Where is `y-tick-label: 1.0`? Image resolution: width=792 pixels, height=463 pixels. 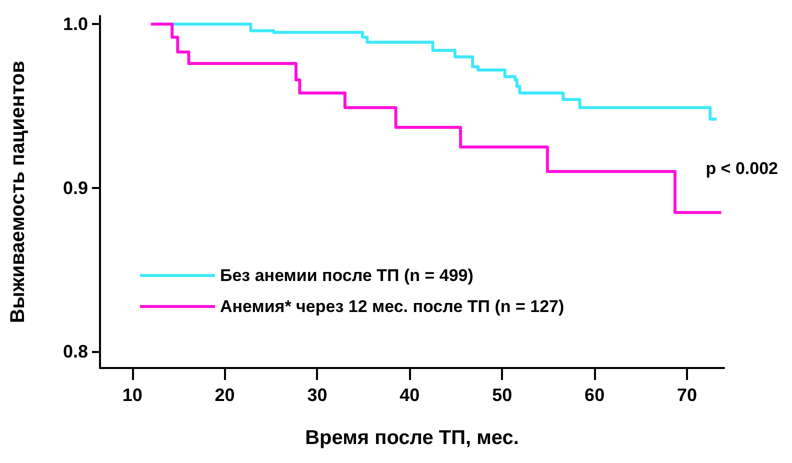 y-tick-label: 1.0 is located at coordinates (75, 24).